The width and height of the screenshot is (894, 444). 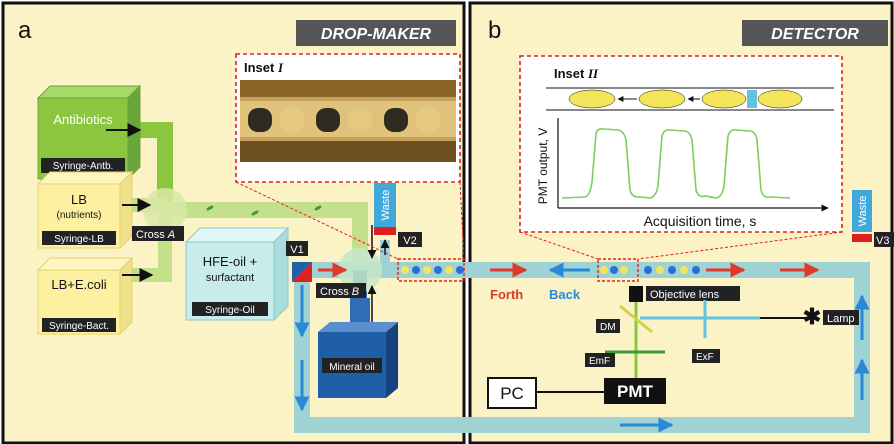 I want to click on oil-tag: Syringe-Oil, so click(x=229, y=310).